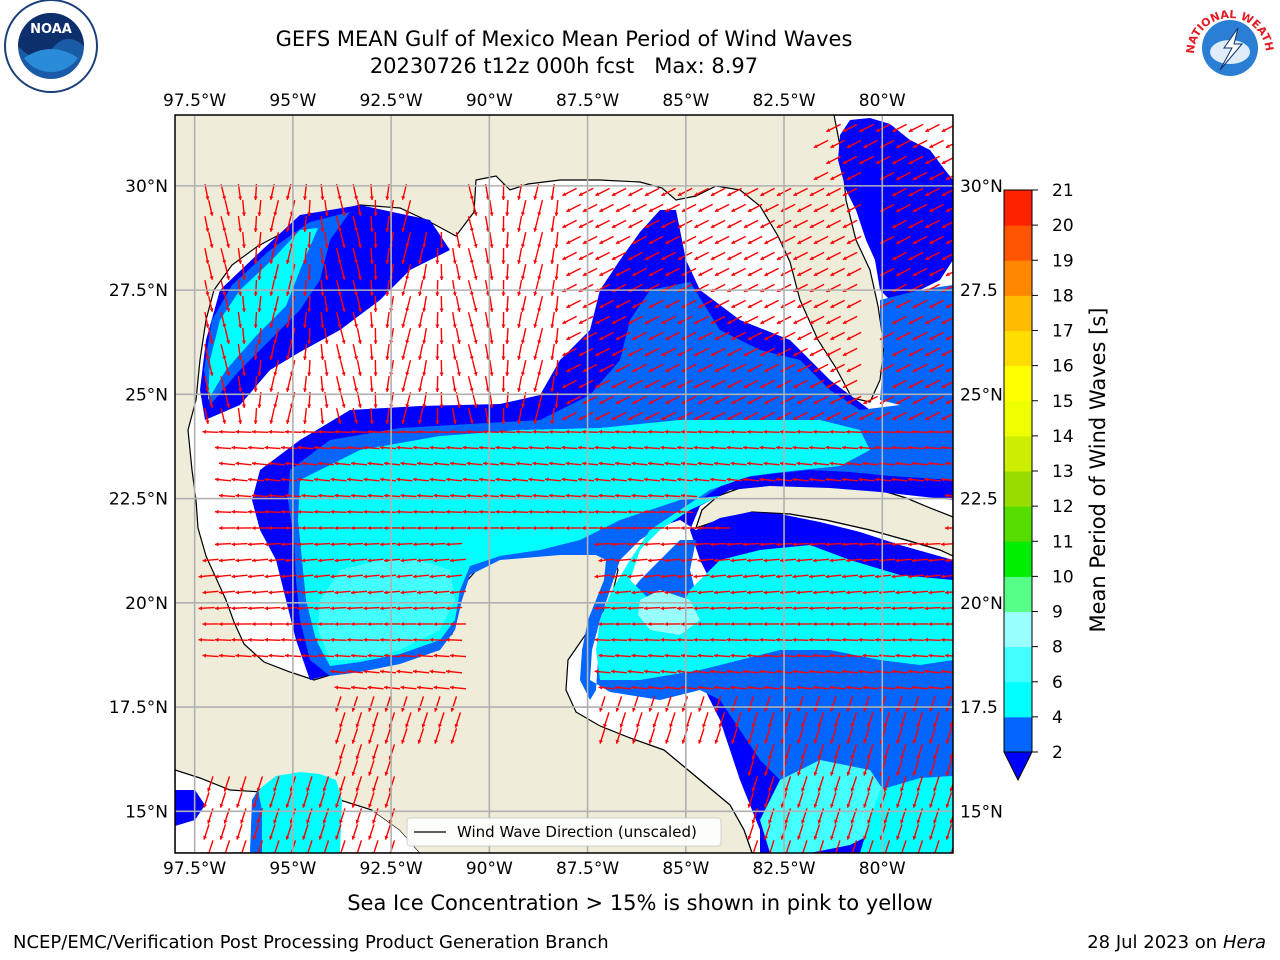  What do you see at coordinates (391, 869) in the screenshot?
I see `lon-label-bottom: 92.5°W` at bounding box center [391, 869].